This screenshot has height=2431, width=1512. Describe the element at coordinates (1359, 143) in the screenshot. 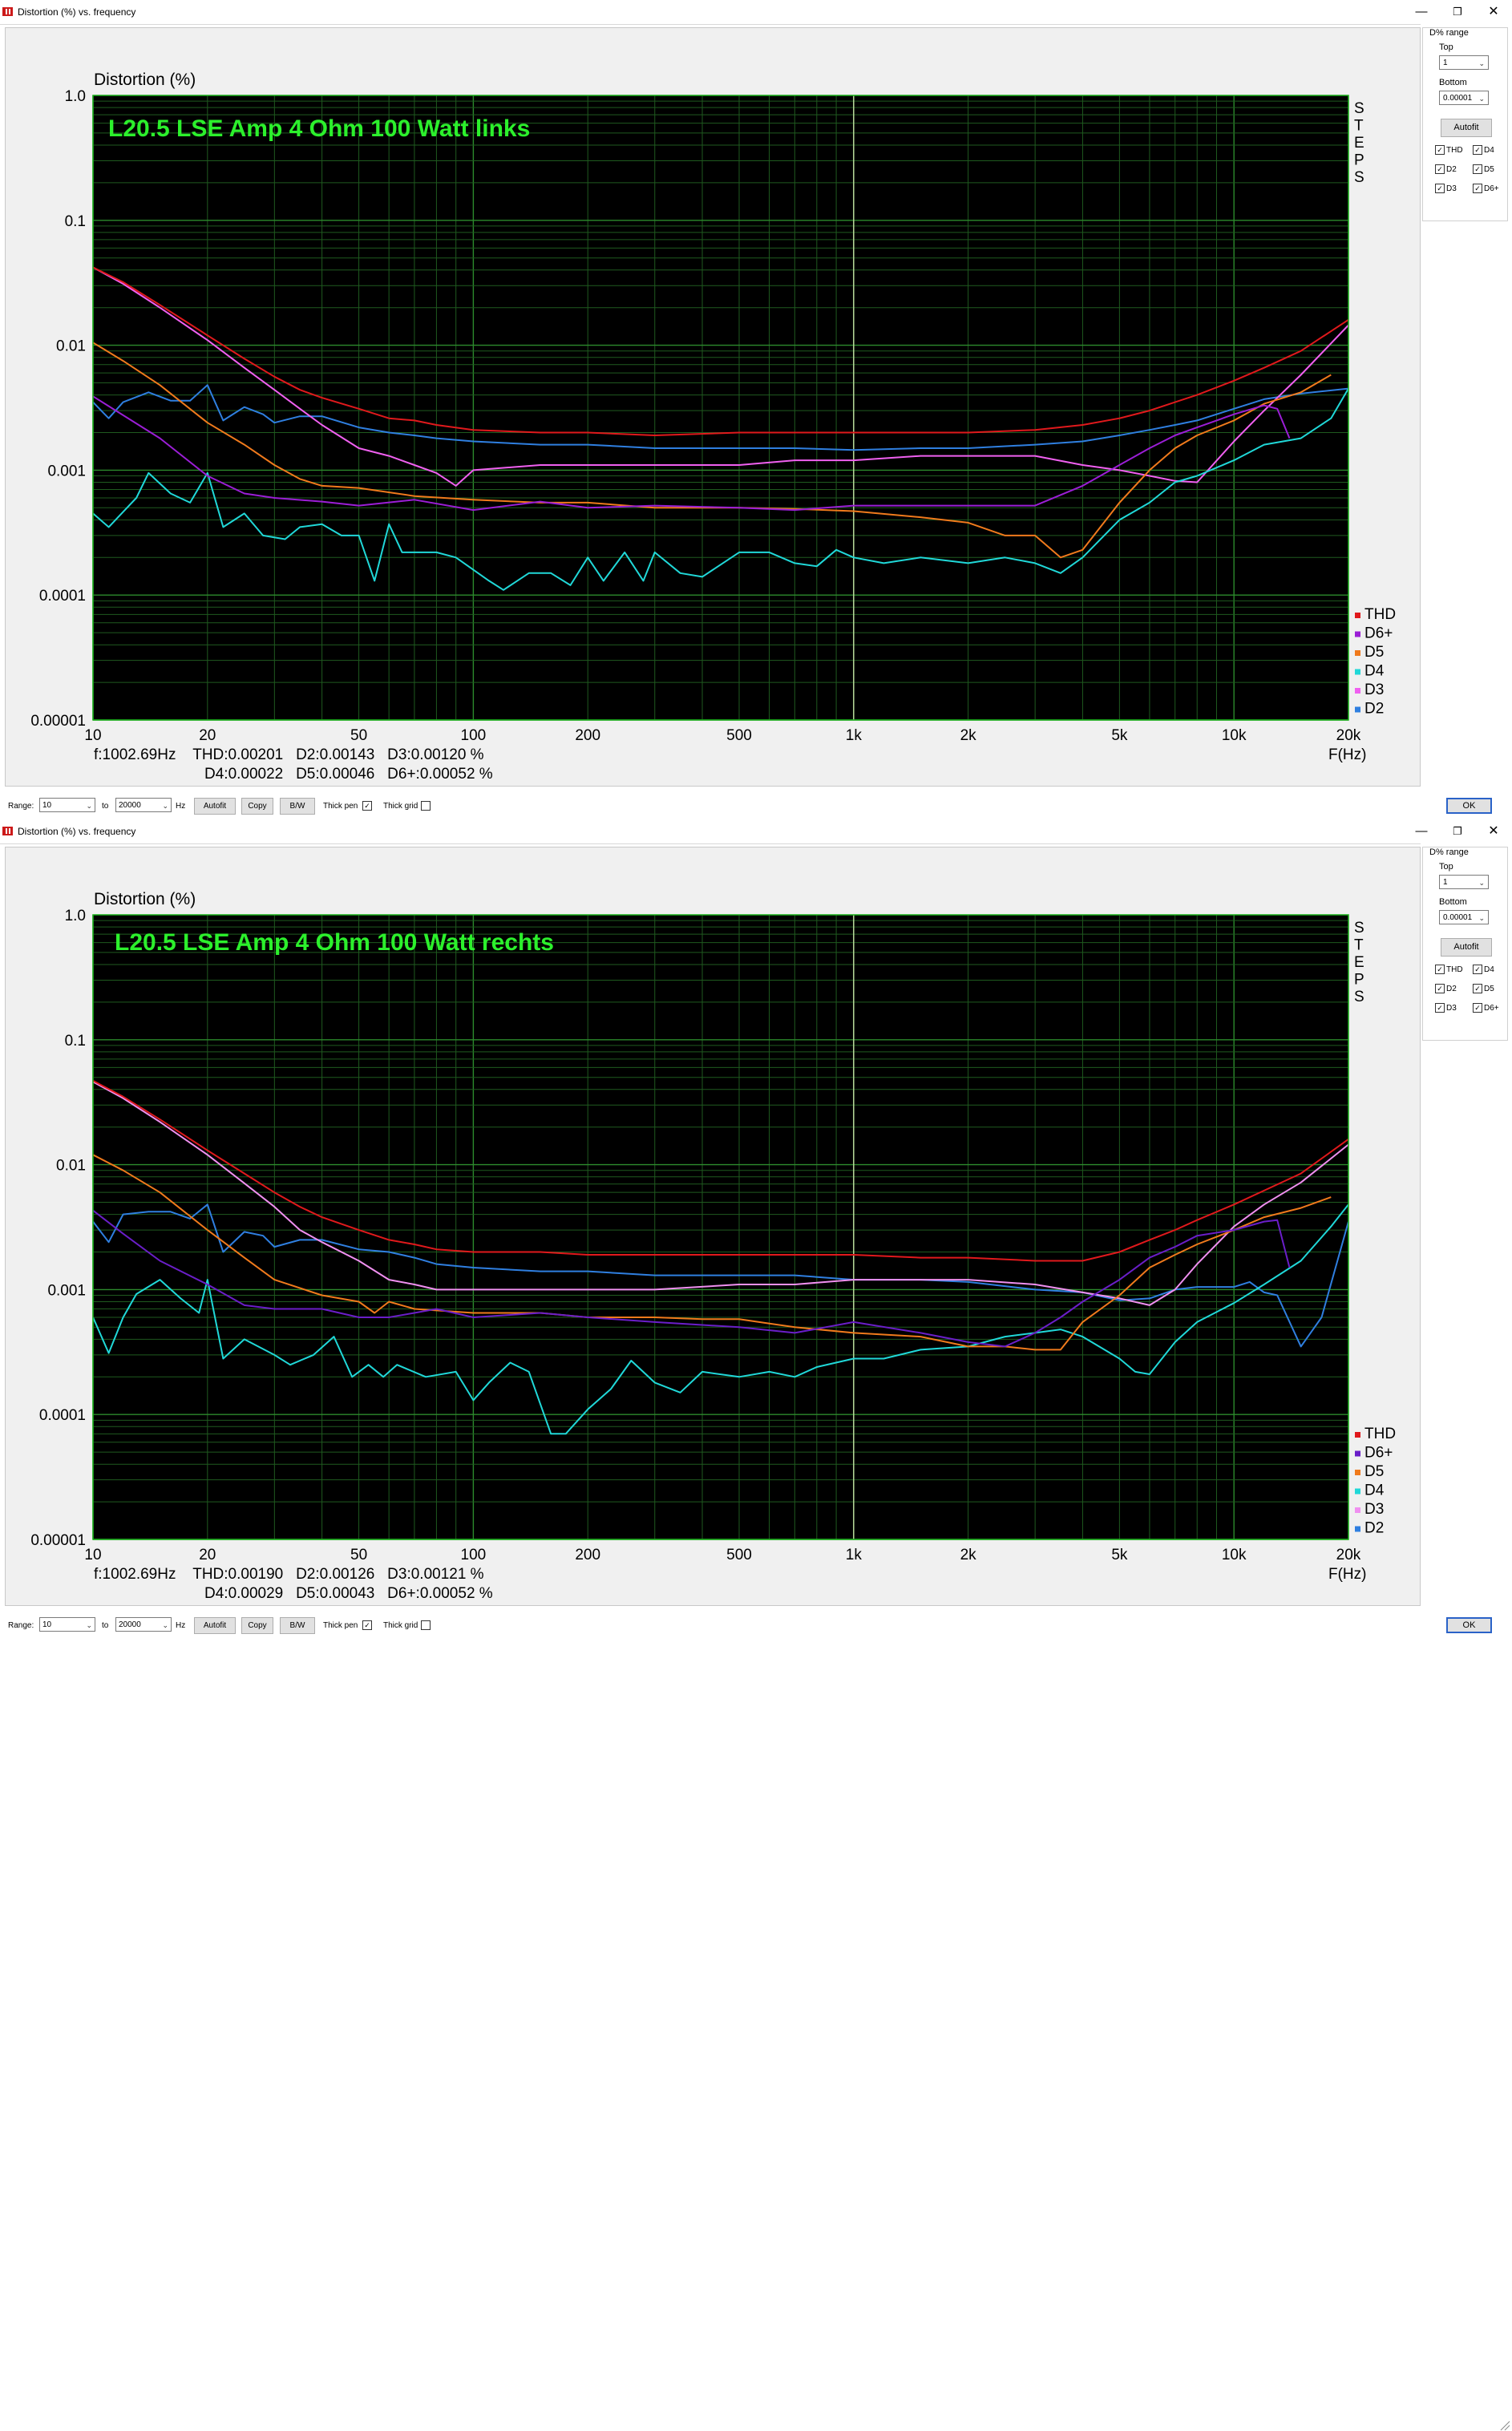

I see `steps-letter: E` at that location.